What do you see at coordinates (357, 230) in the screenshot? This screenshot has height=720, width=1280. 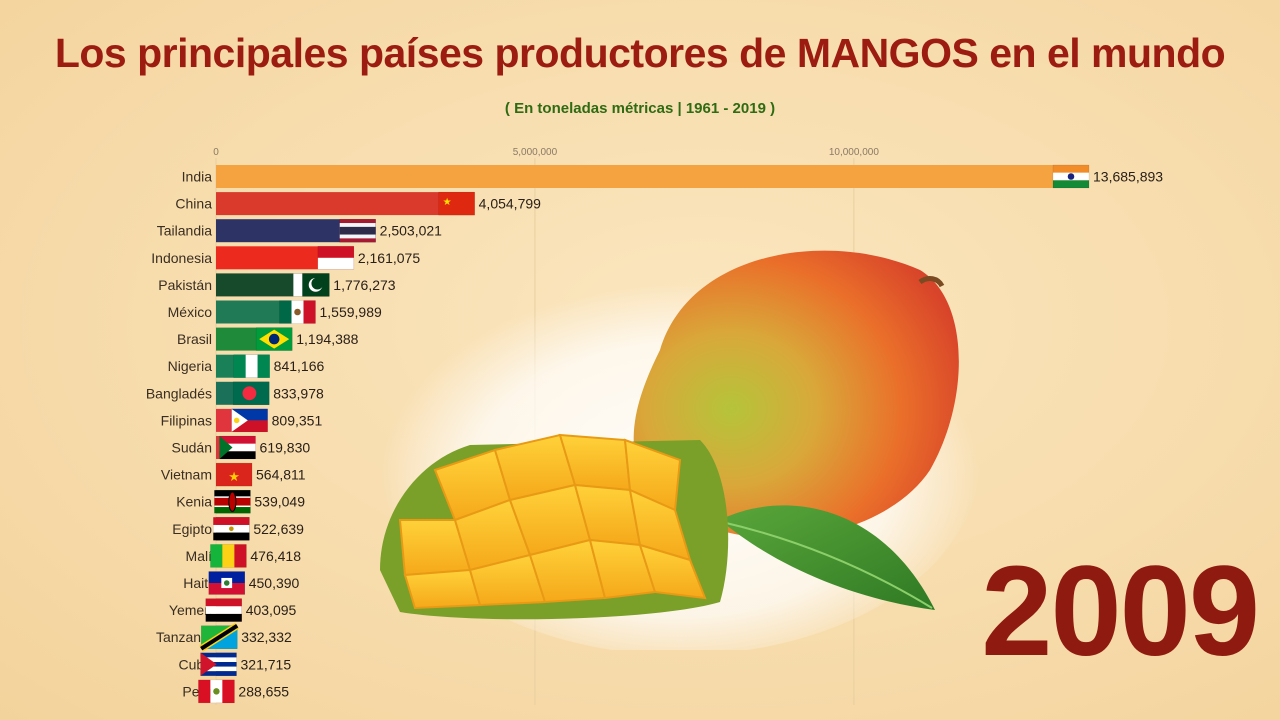 I see `thailand-flag` at bounding box center [357, 230].